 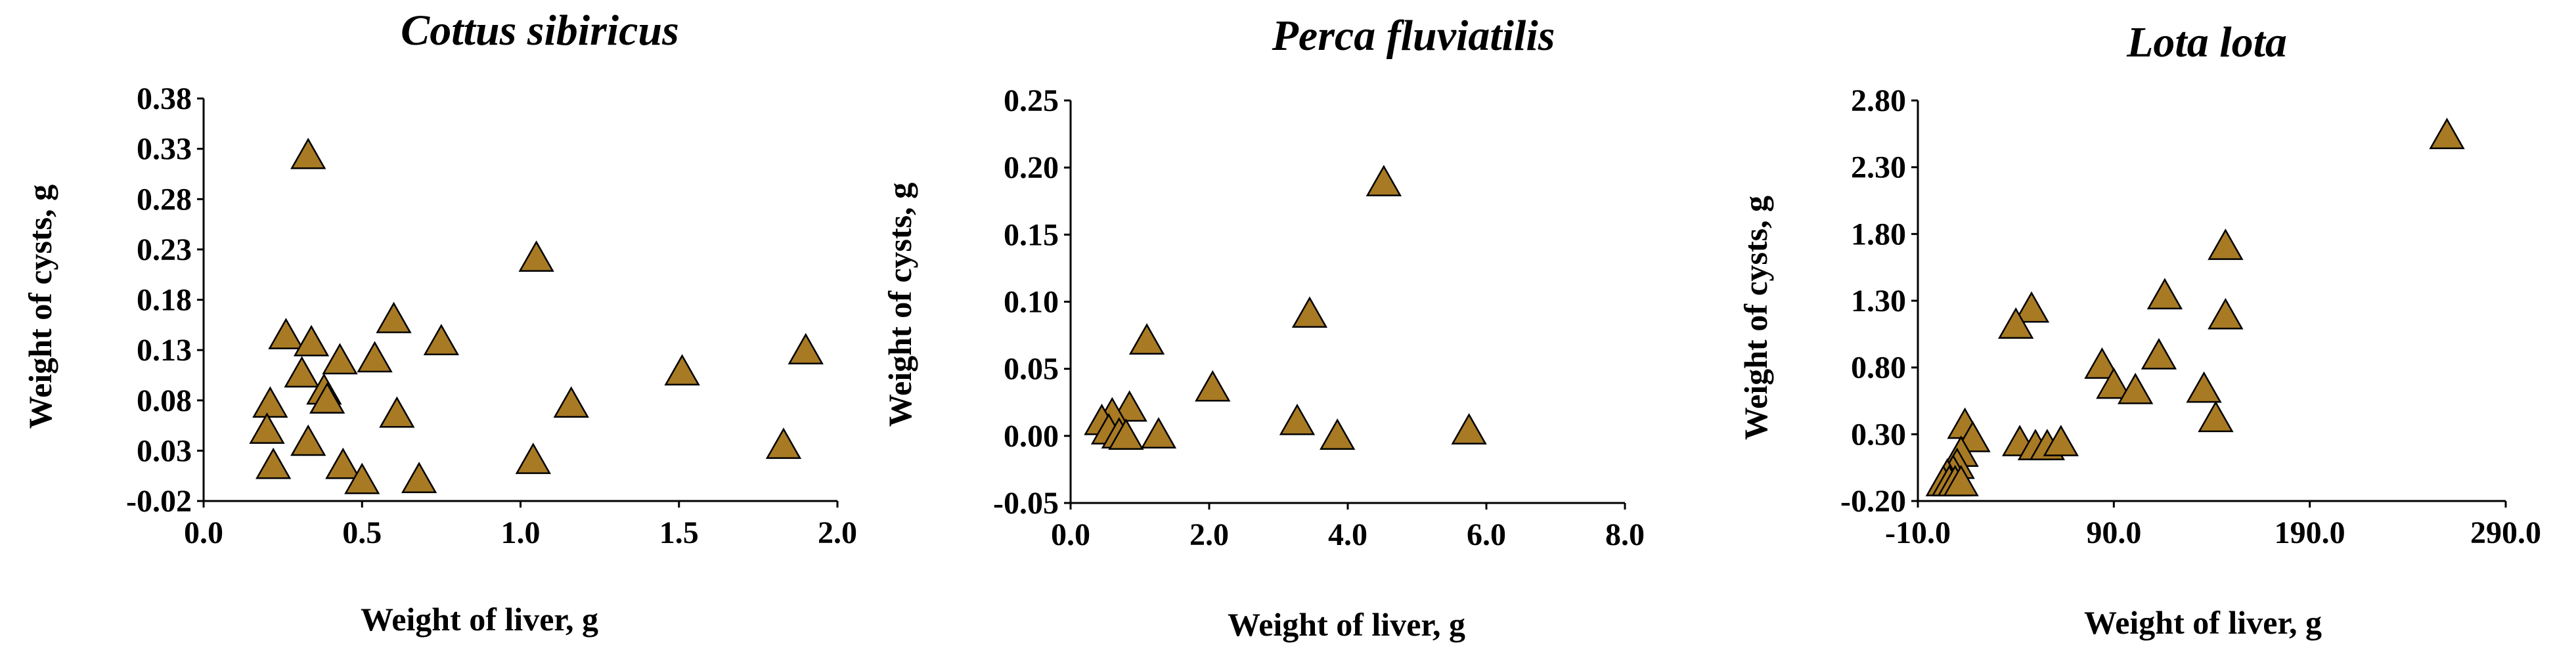 I want to click on y-tick-label: 0.30, so click(x=1878, y=434).